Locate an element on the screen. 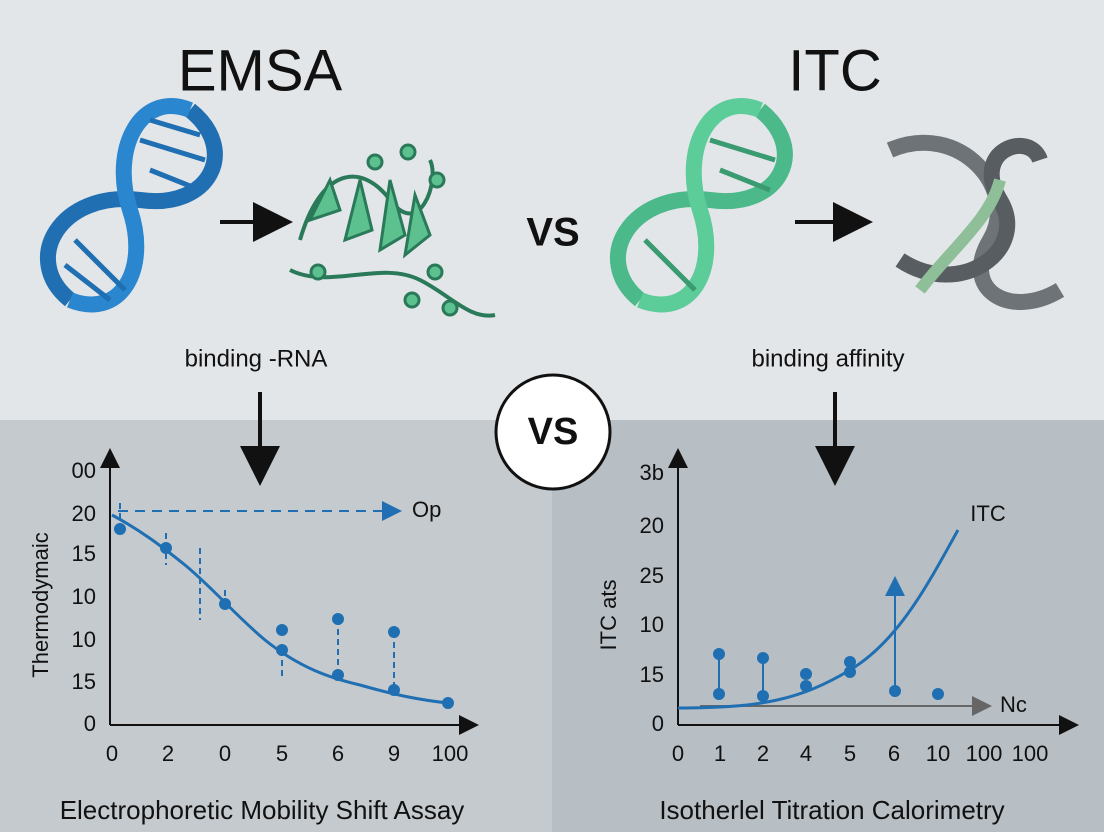 This screenshot has width=1104, height=832. complex-icon is located at coordinates (975, 222).